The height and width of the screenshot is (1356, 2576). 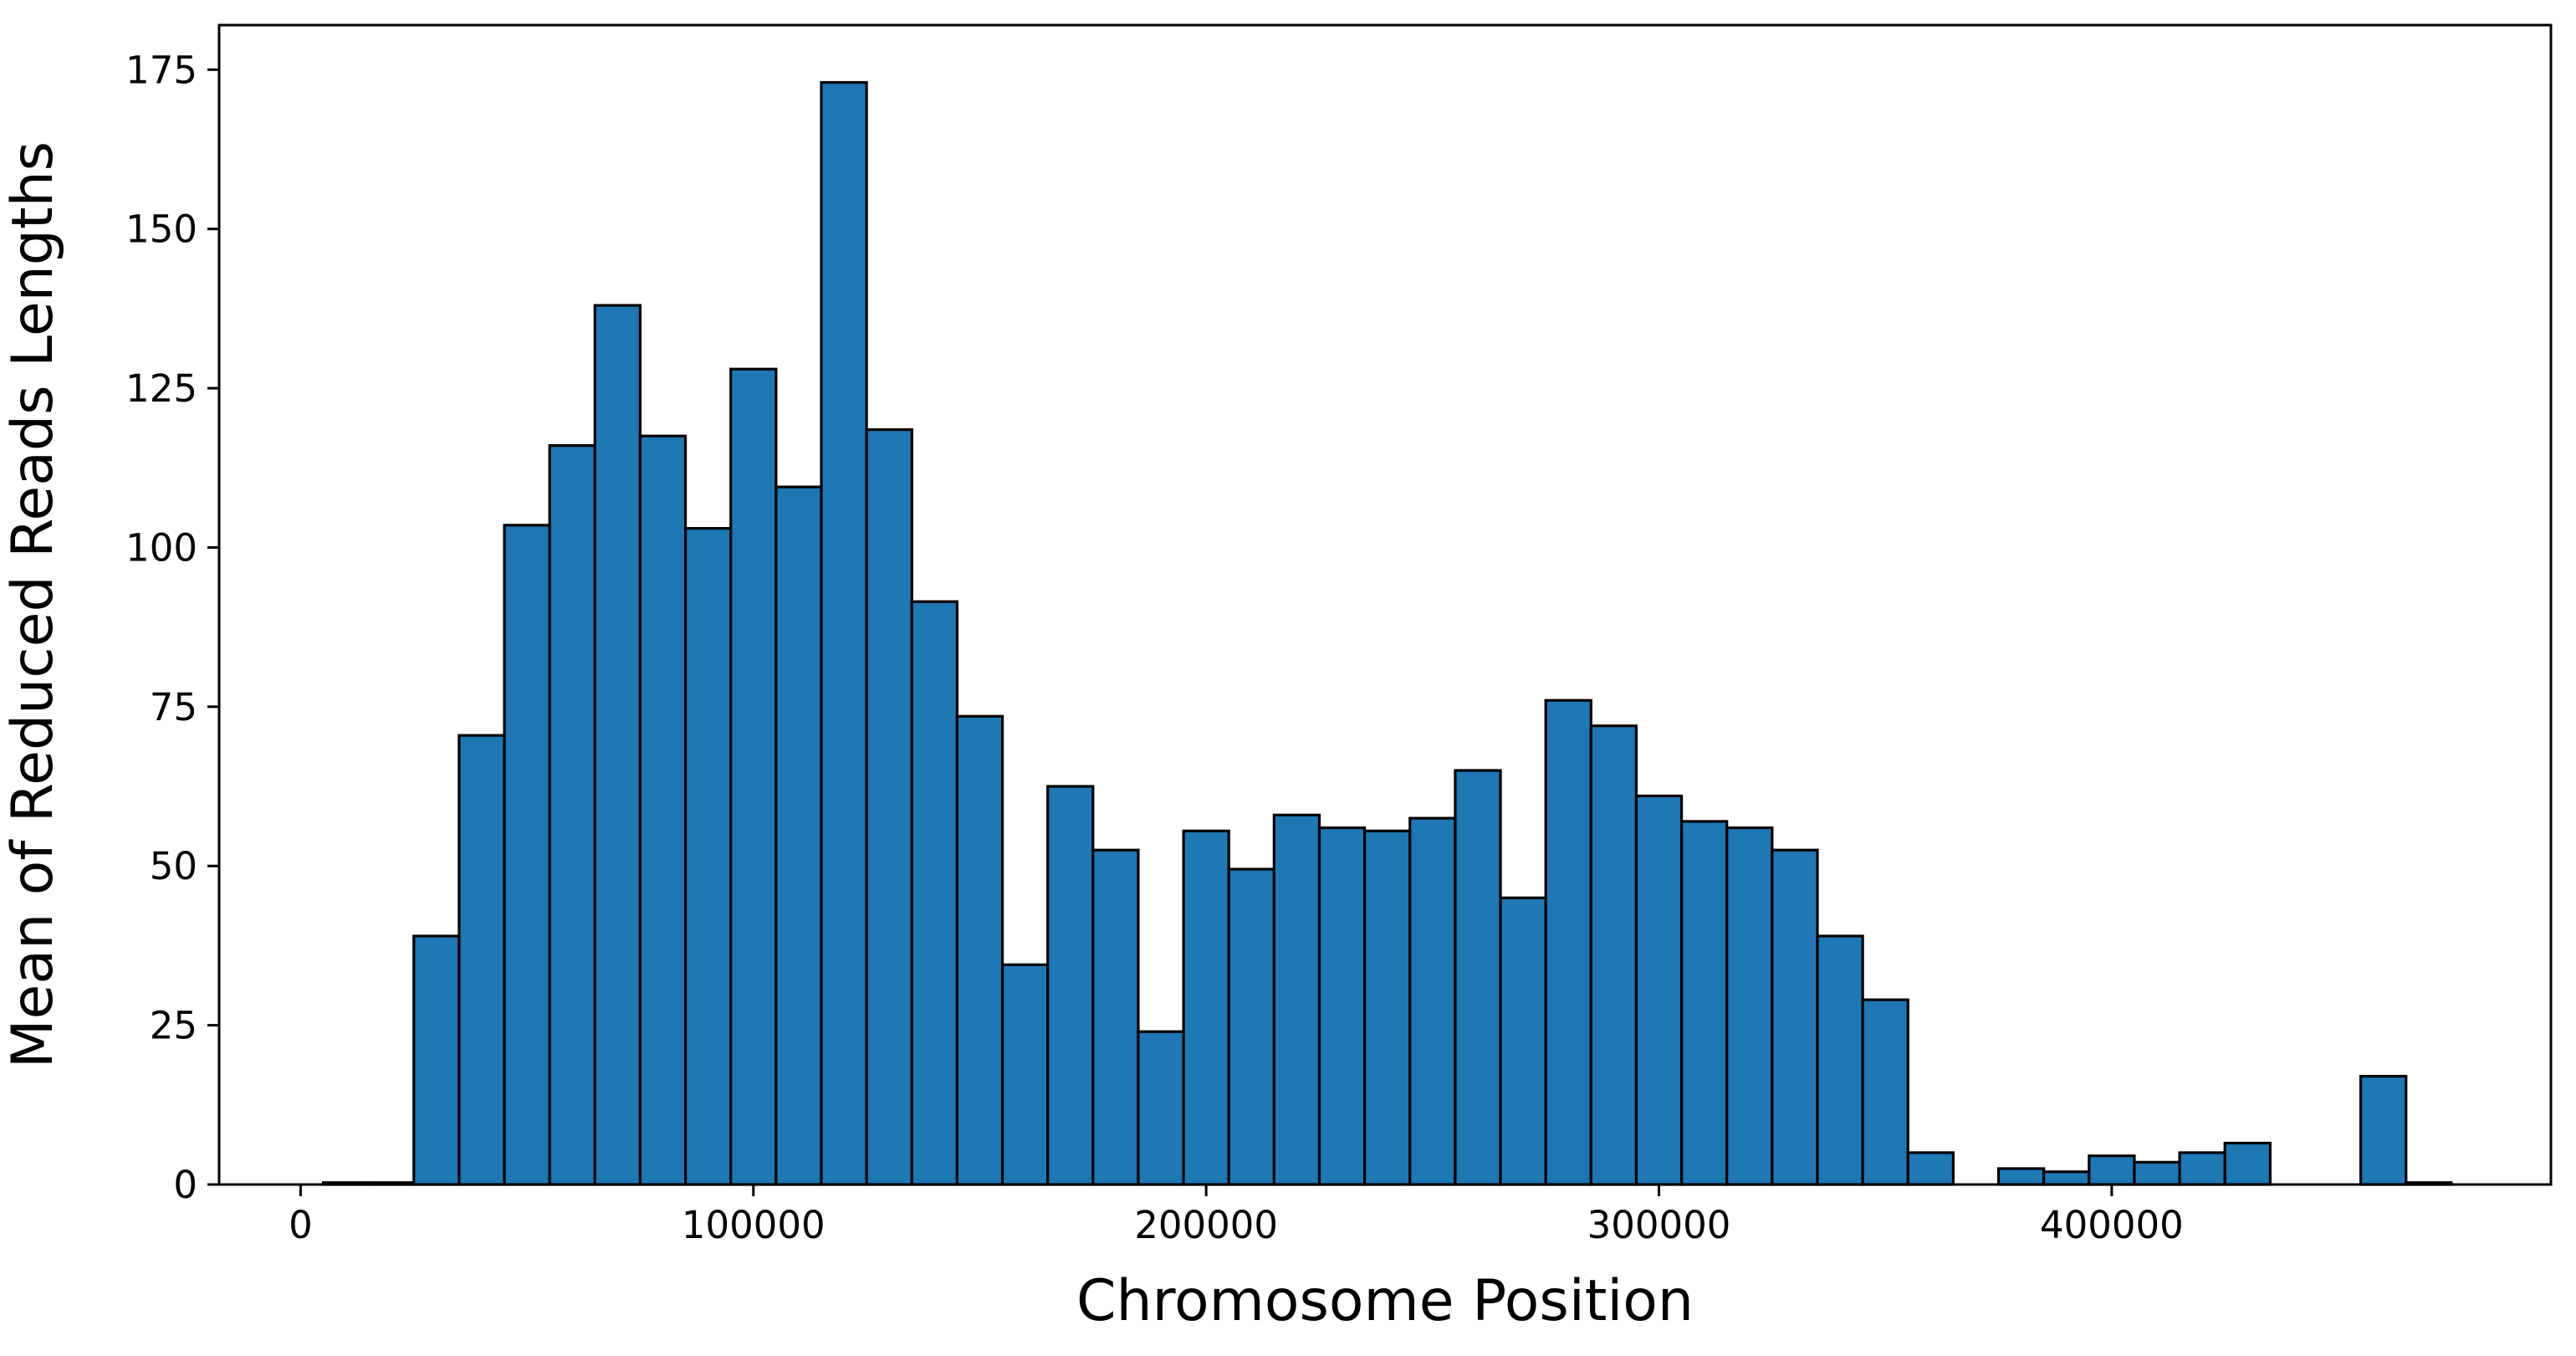 I want to click on y-axis-ticks: 0 25 50 75 100 125 150 175, so click(x=172, y=627).